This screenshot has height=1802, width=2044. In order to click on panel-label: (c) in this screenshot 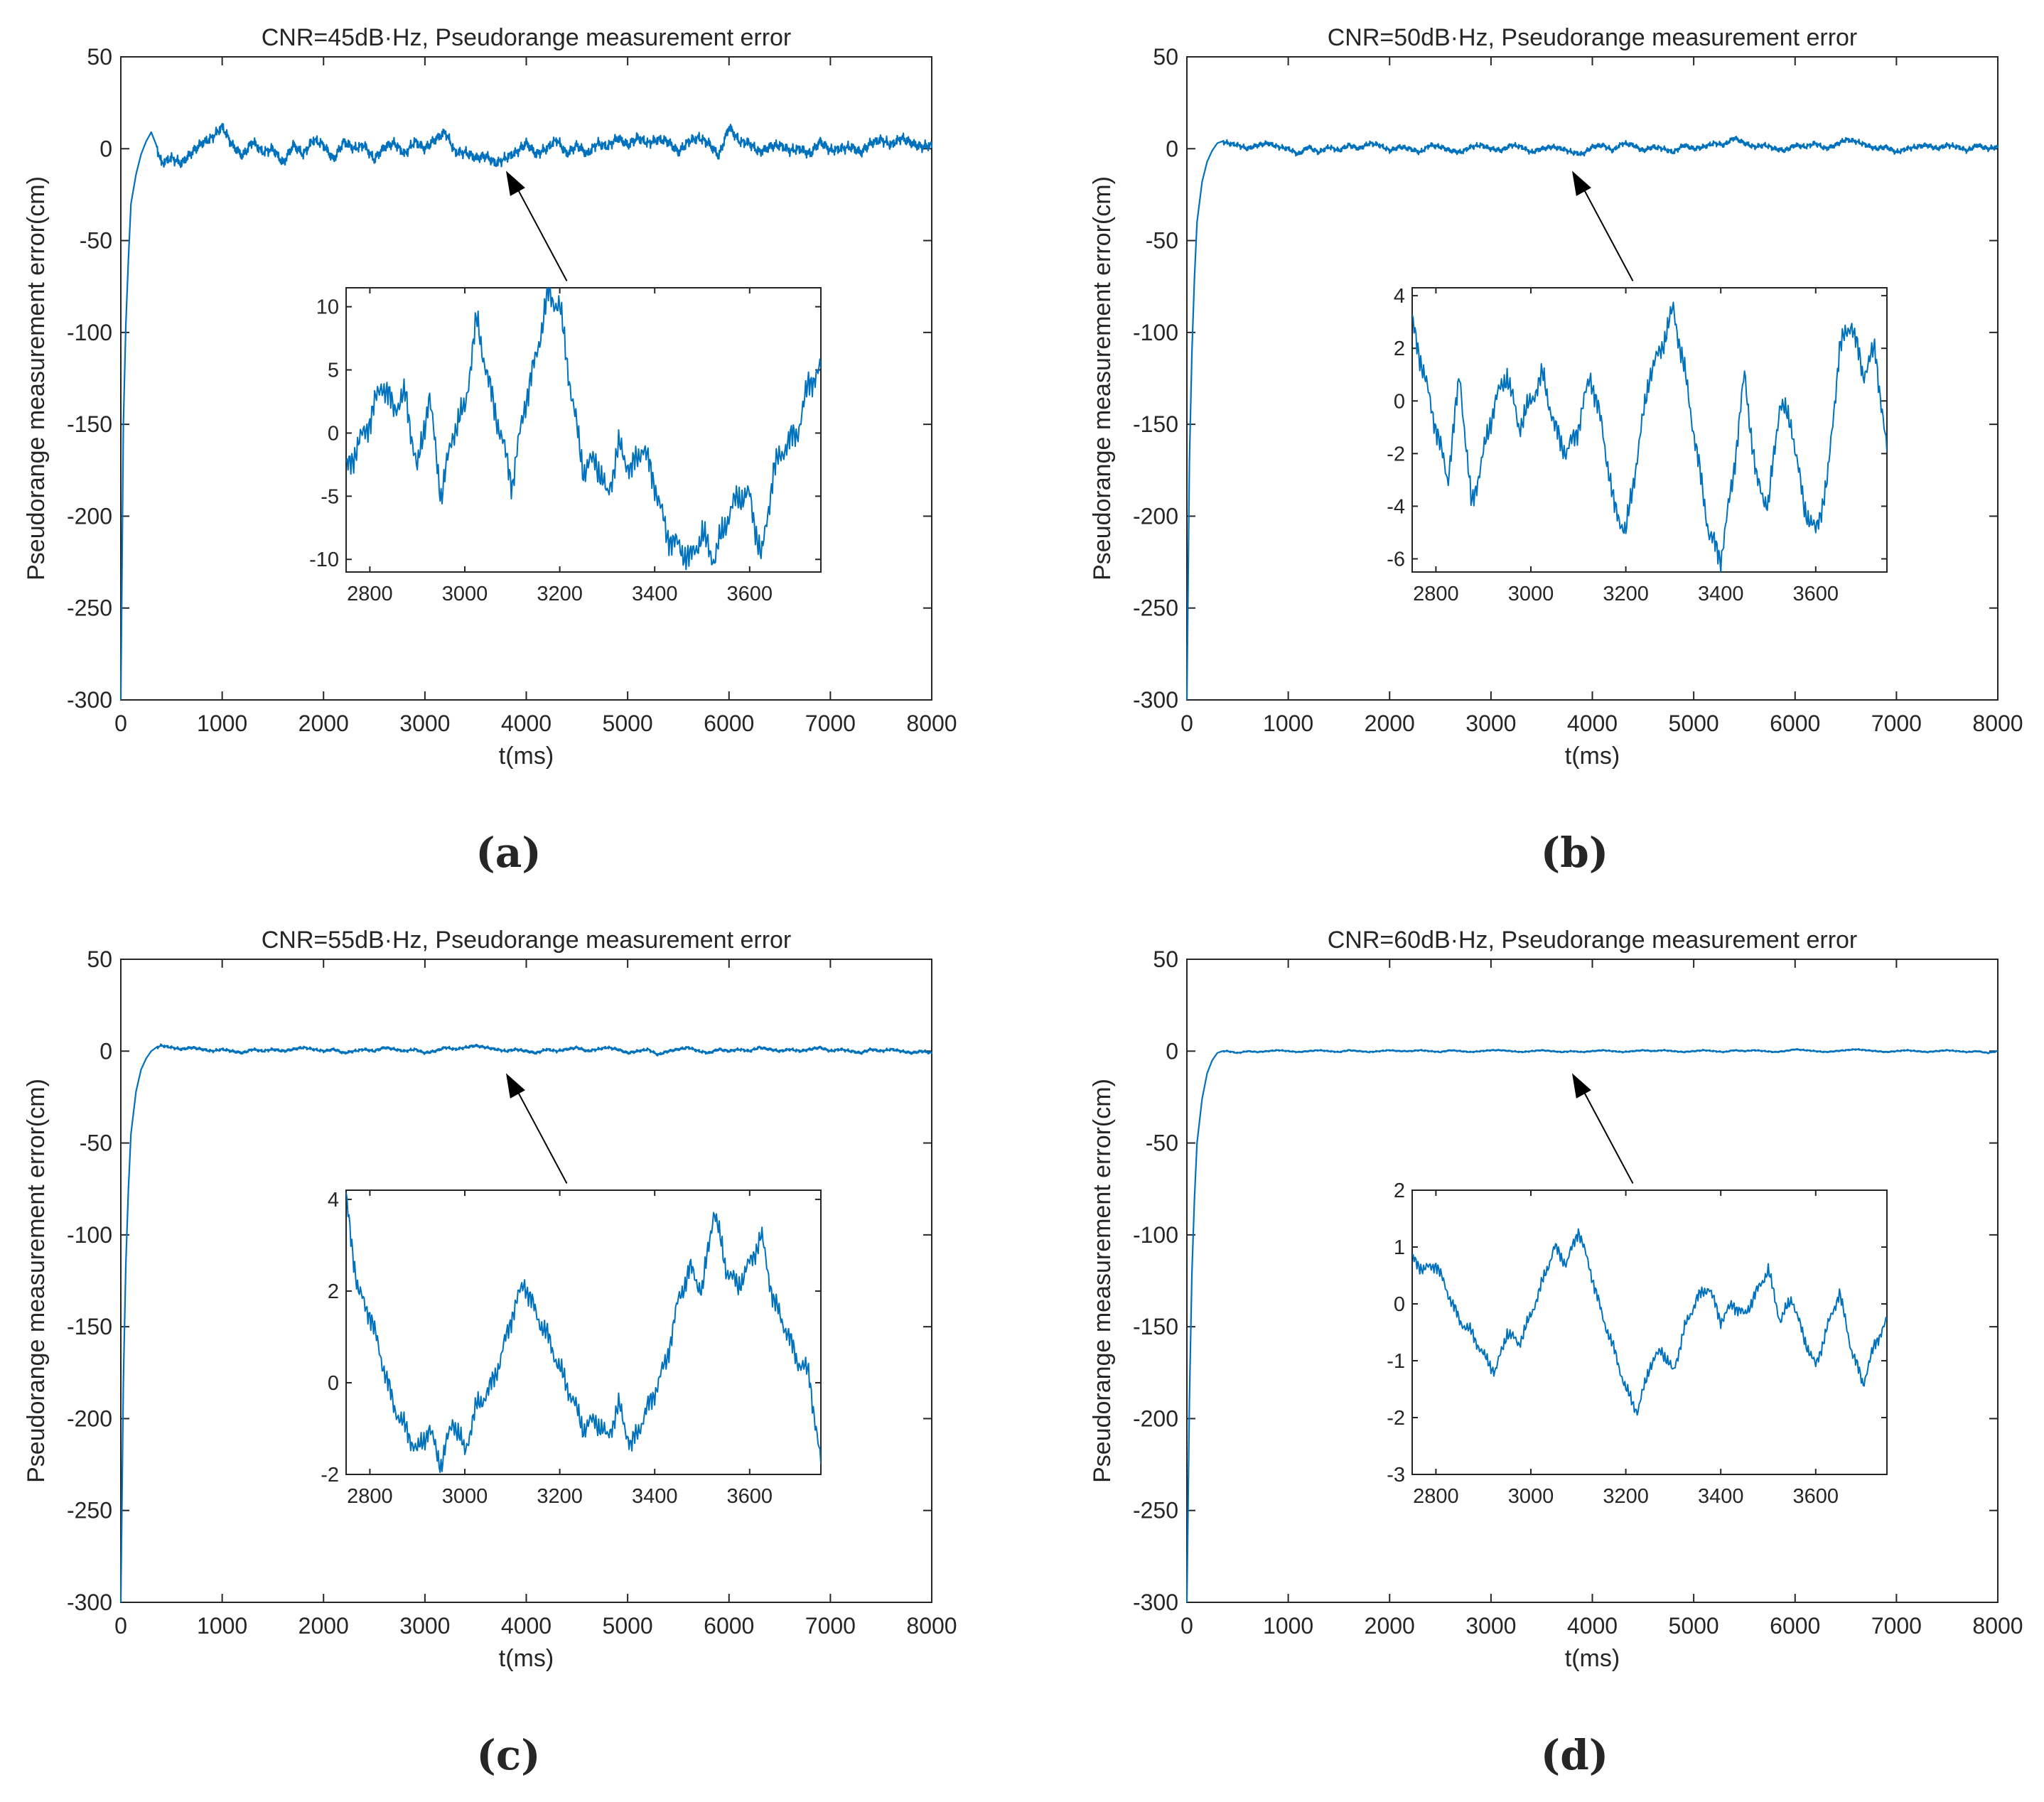, I will do `click(508, 1755)`.